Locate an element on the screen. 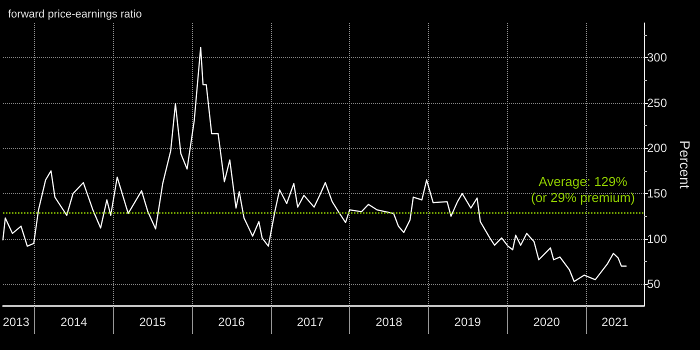  x-tick-label: 2019 is located at coordinates (468, 322).